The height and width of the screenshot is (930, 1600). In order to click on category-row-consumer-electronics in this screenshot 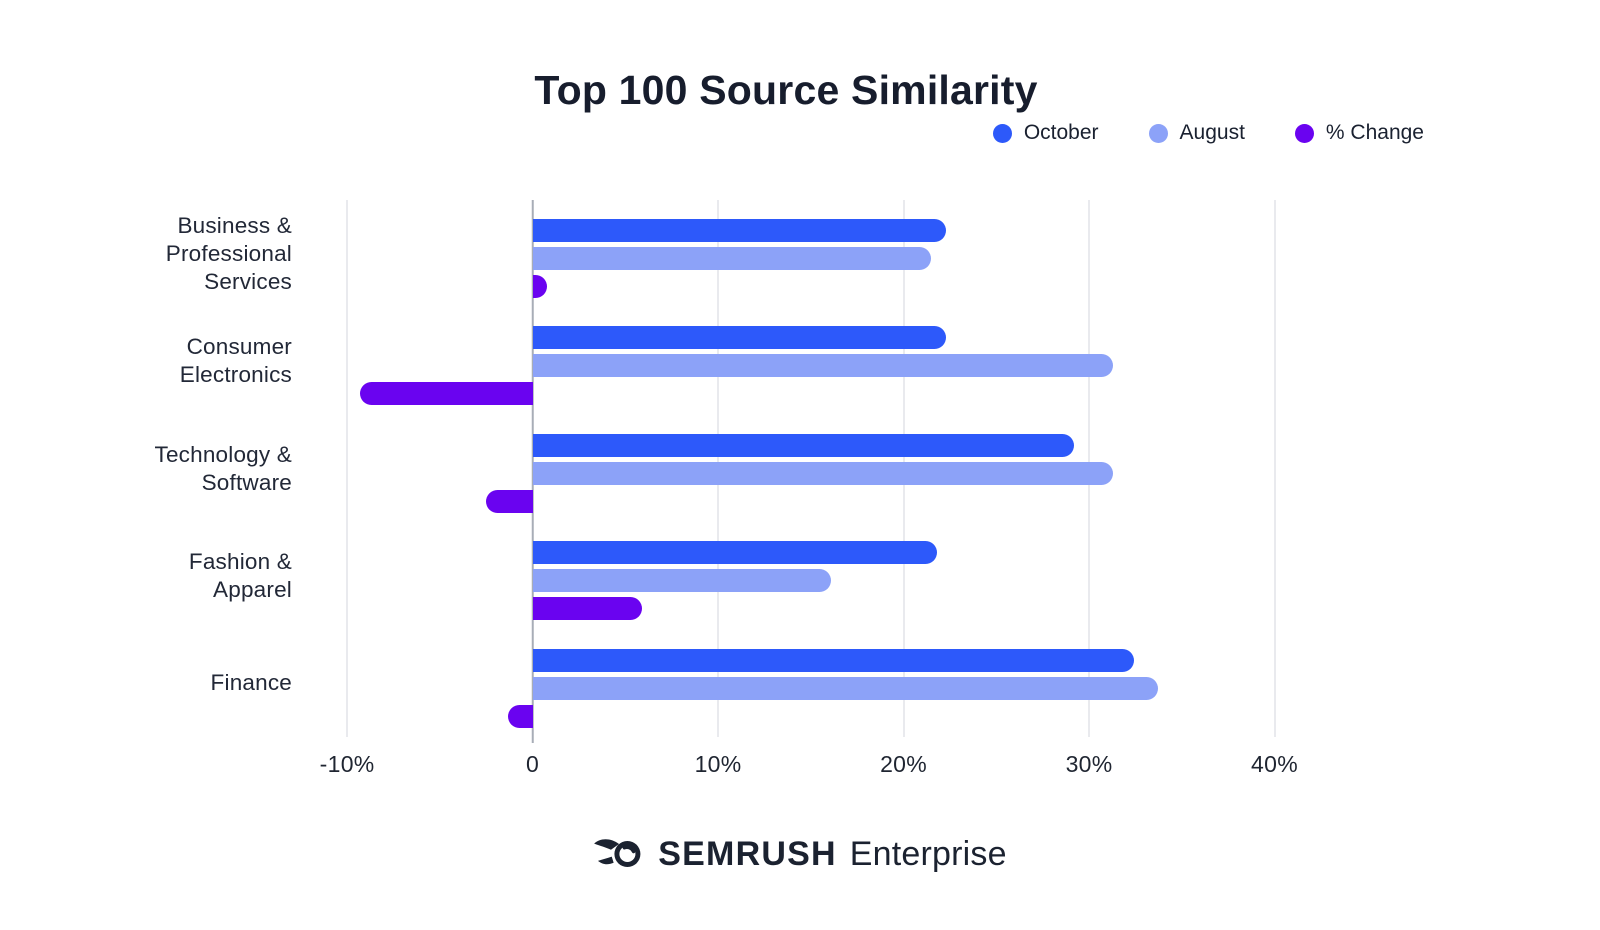, I will do `click(885, 360)`.